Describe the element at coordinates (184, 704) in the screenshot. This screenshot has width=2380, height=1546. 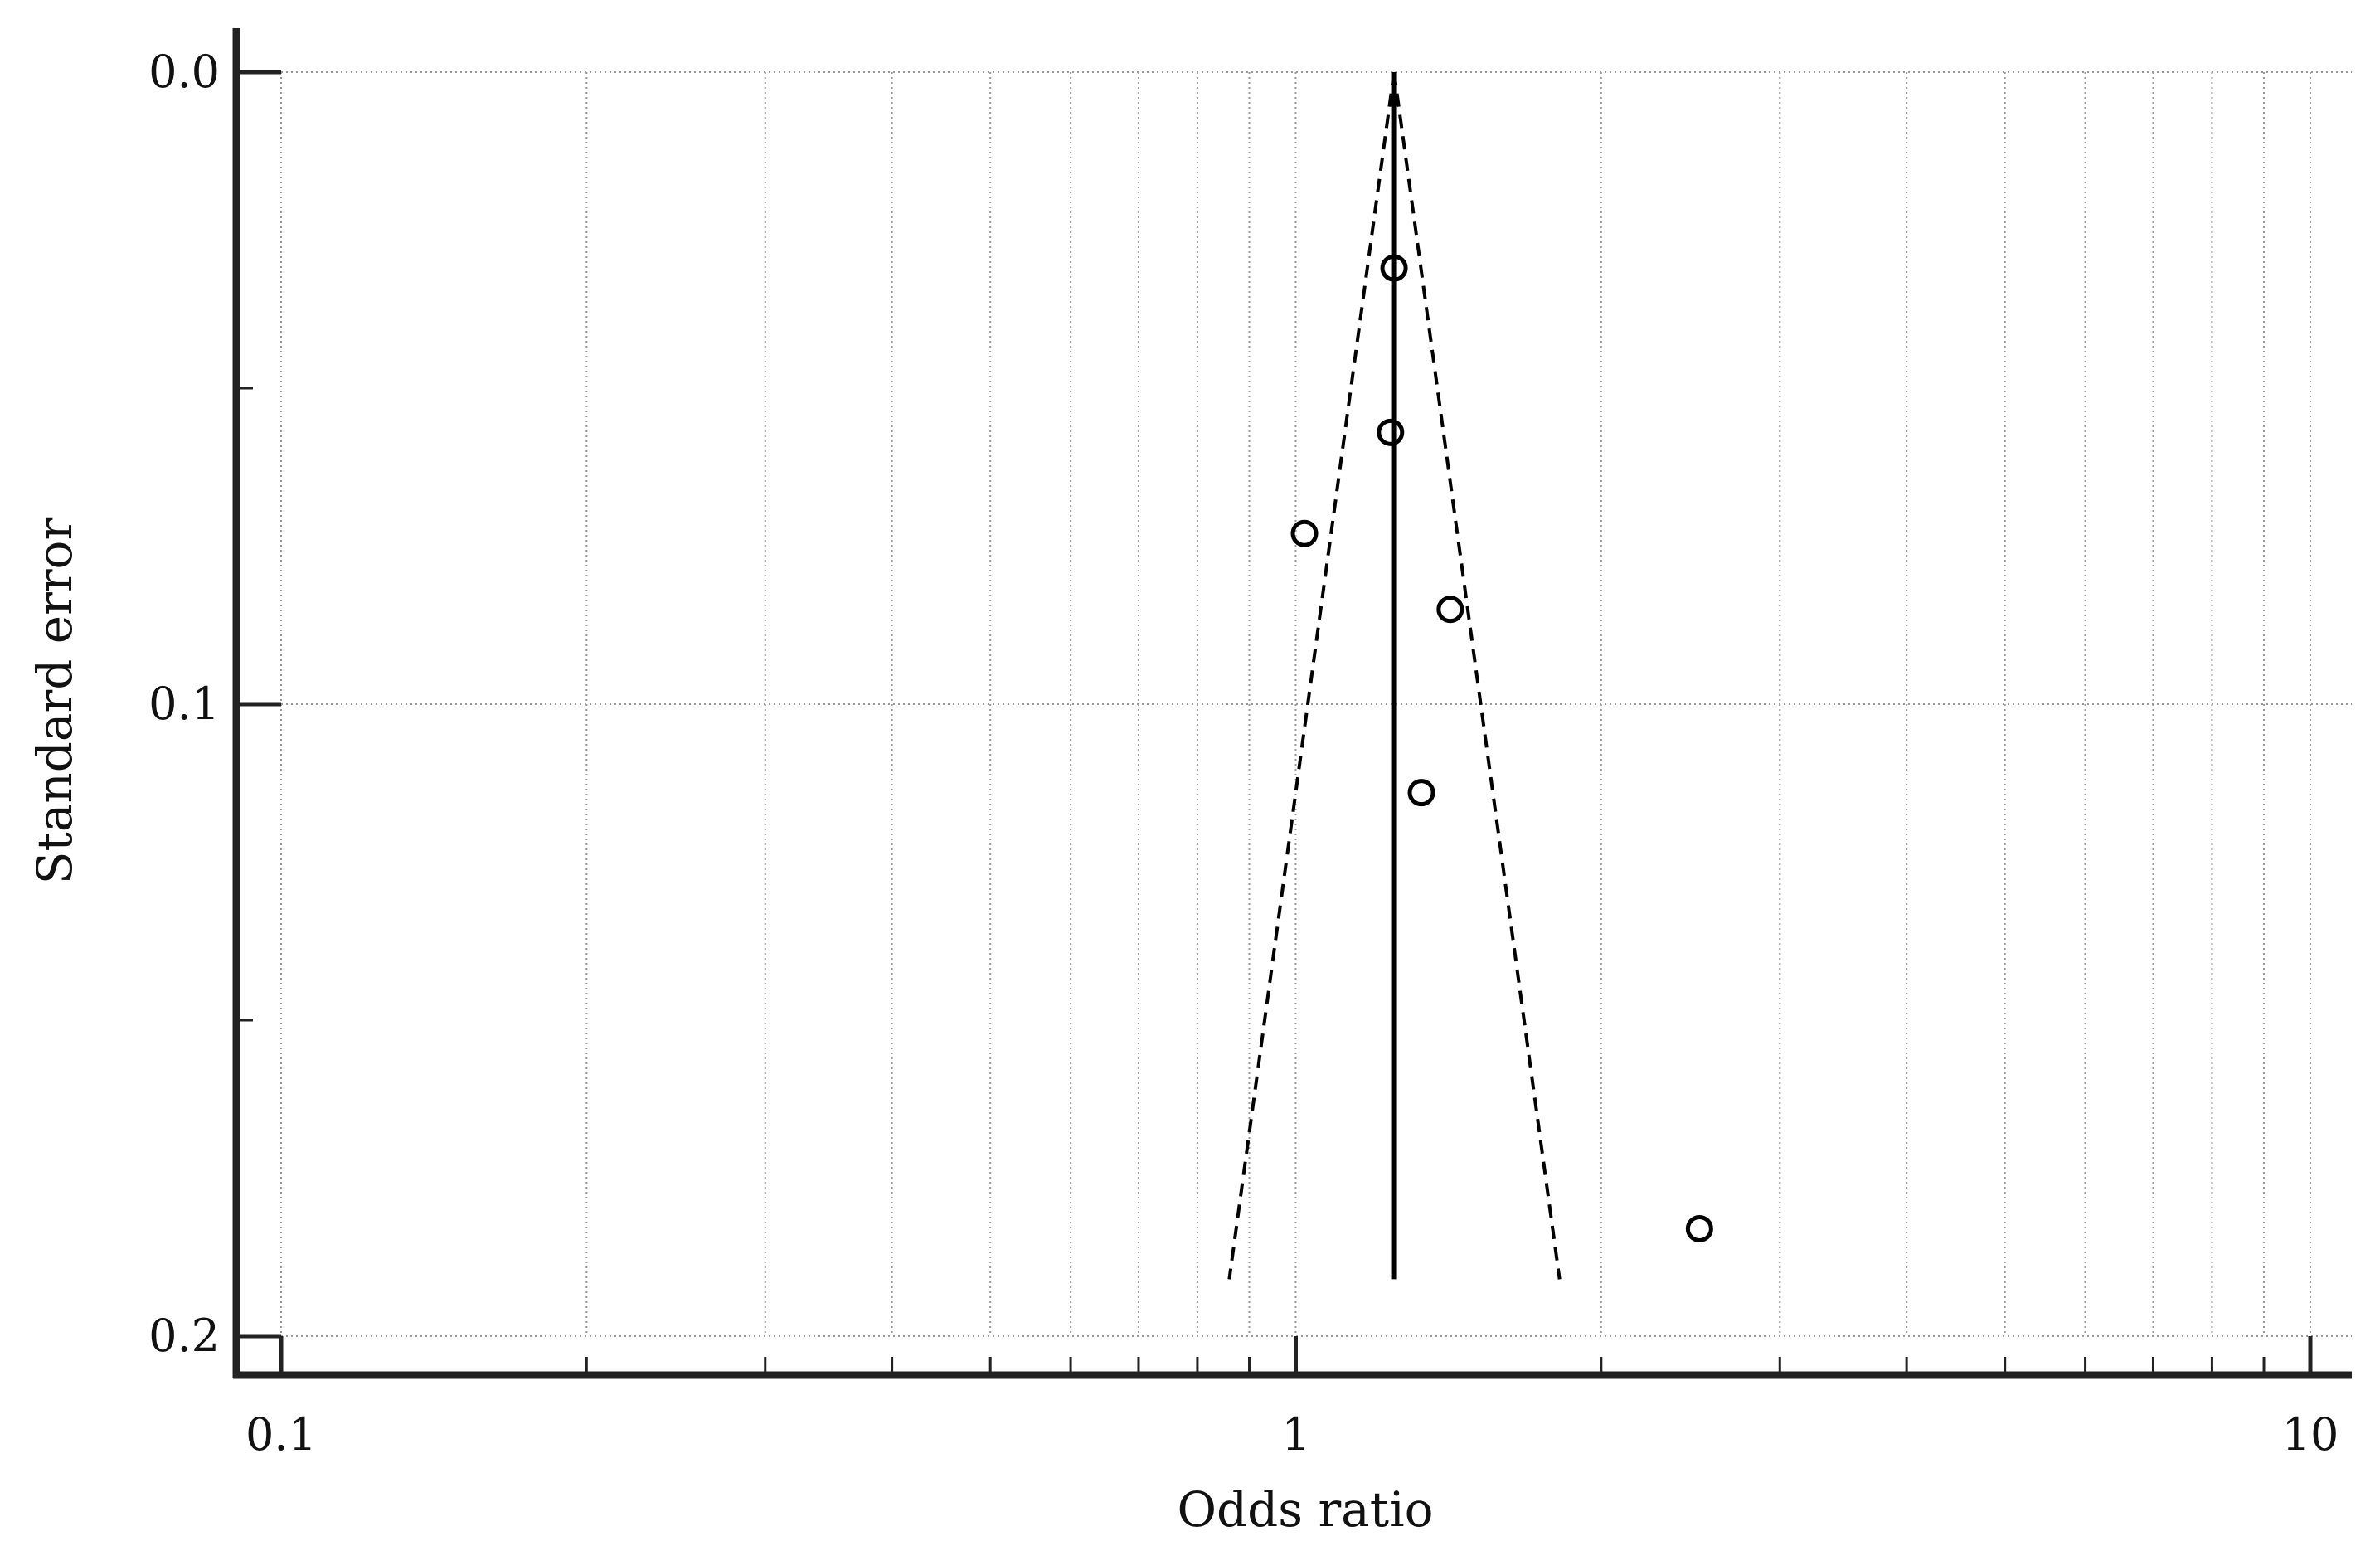
I see `y-tick-label: 0.1` at that location.